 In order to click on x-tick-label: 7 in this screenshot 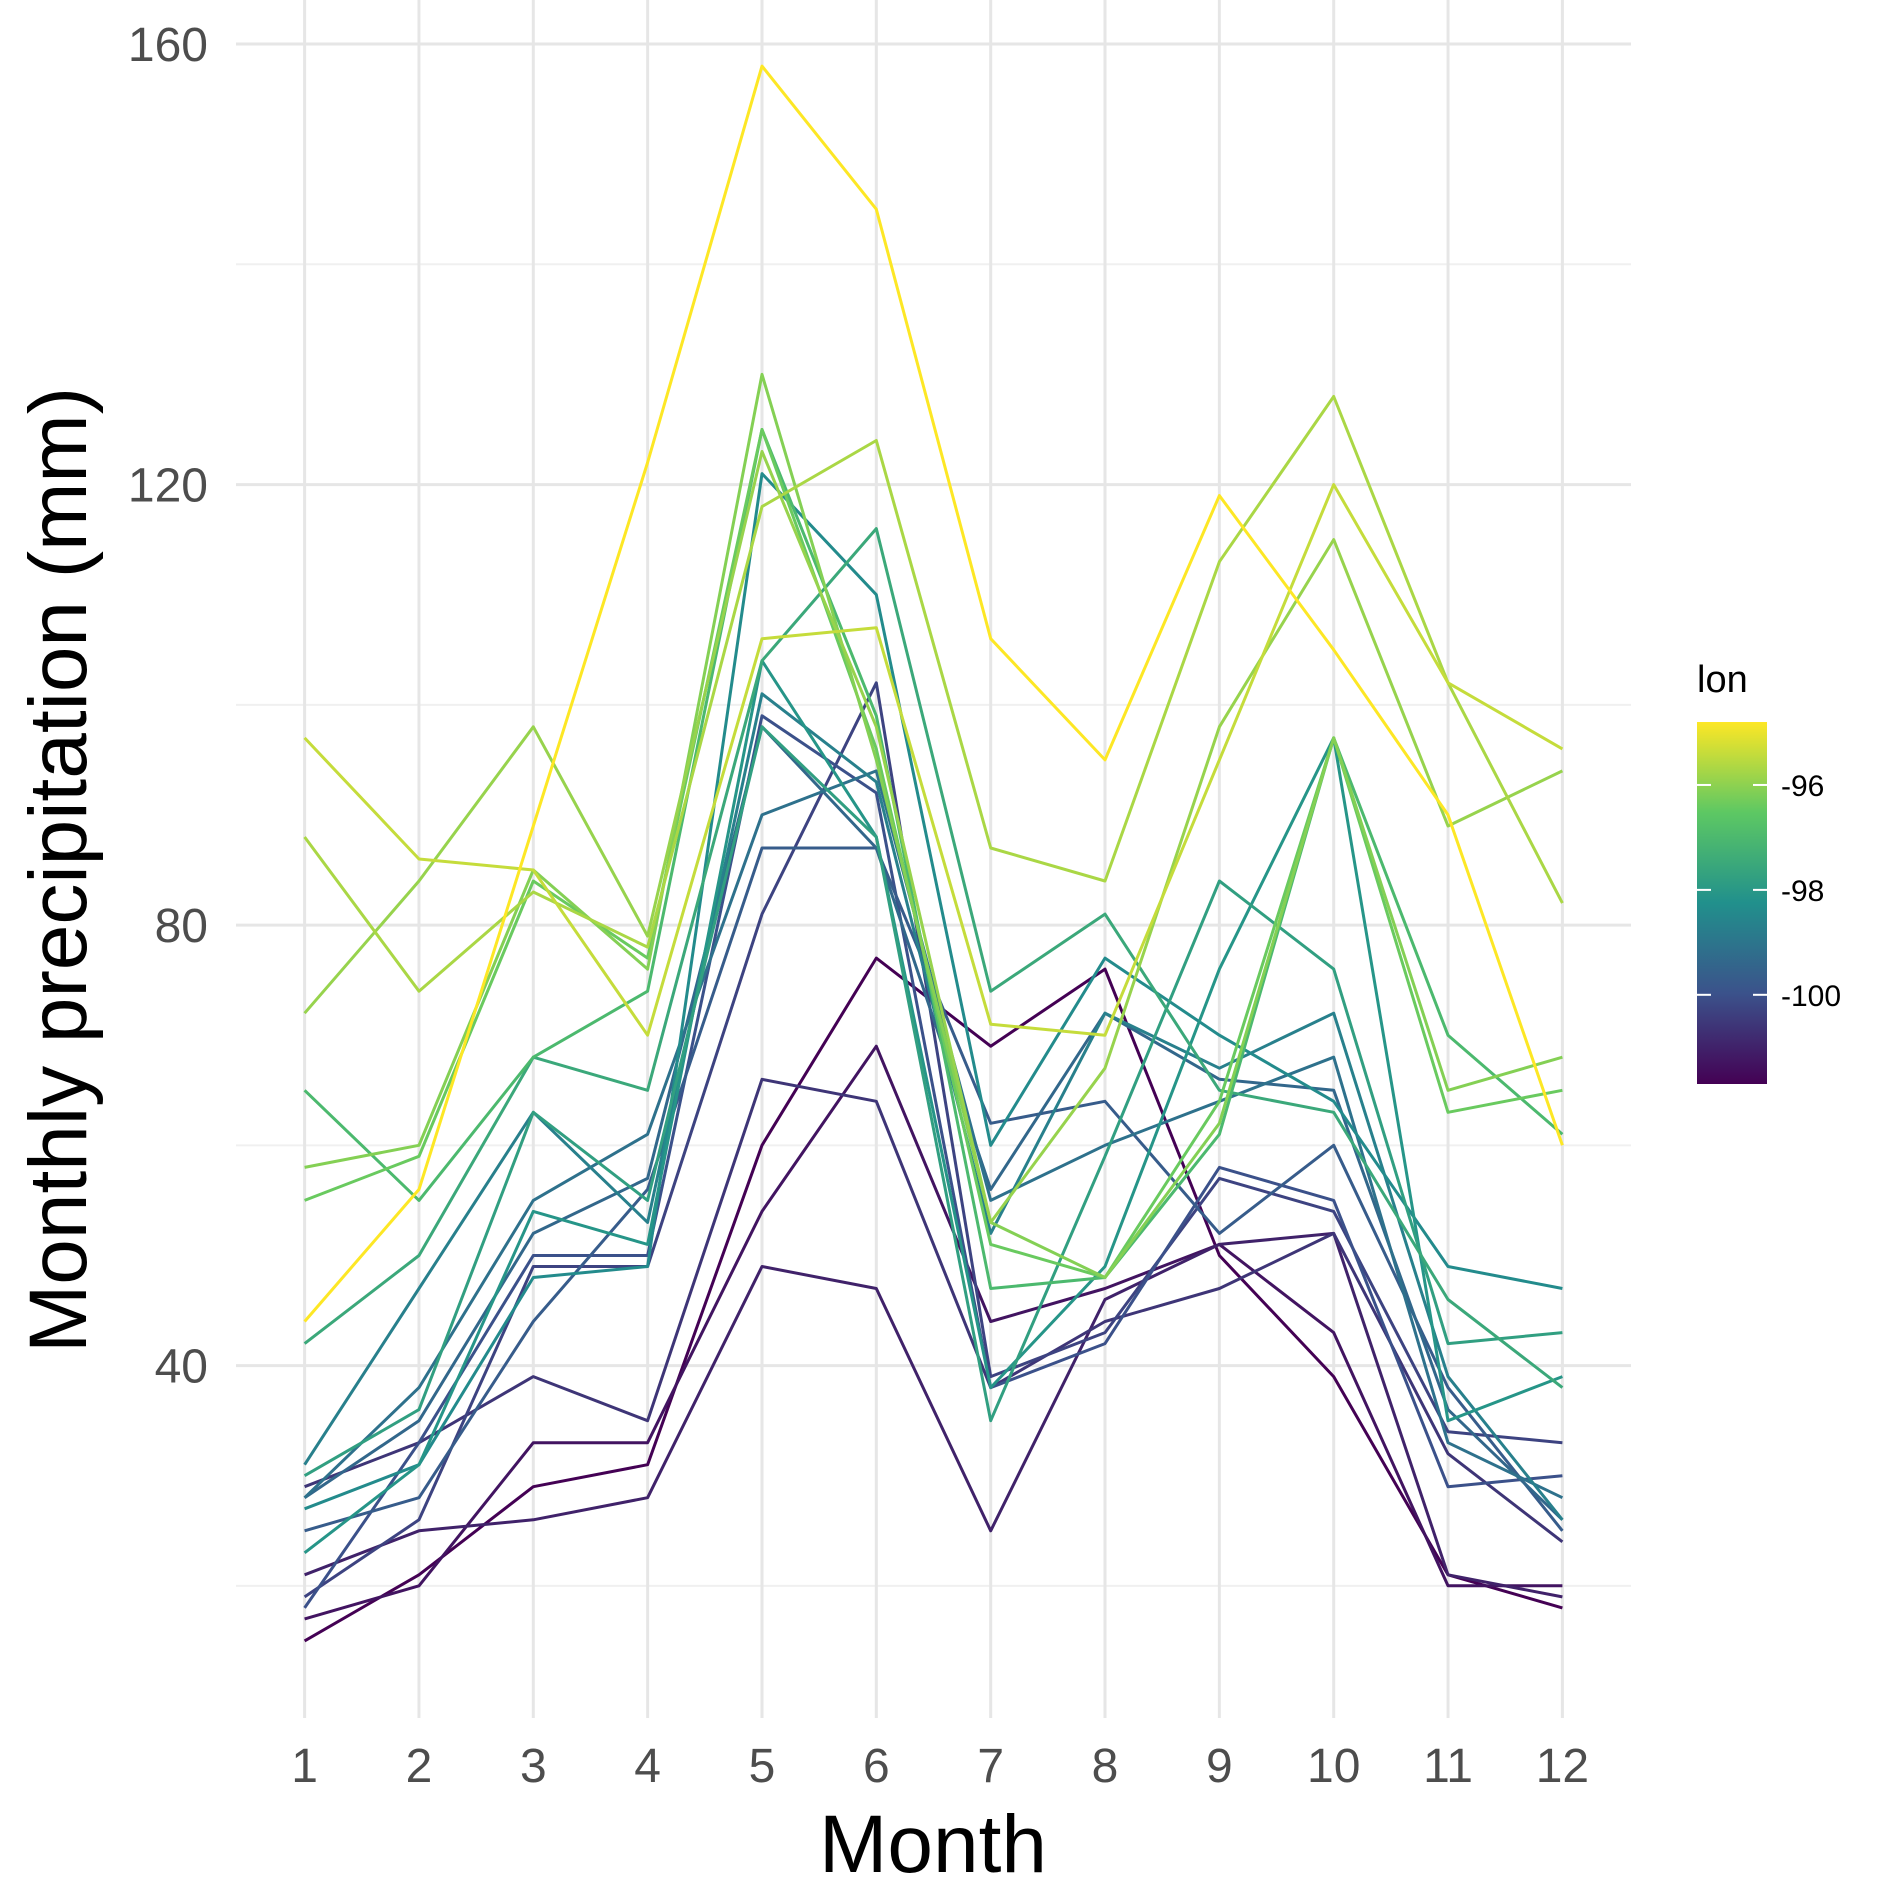, I will do `click(990, 1766)`.